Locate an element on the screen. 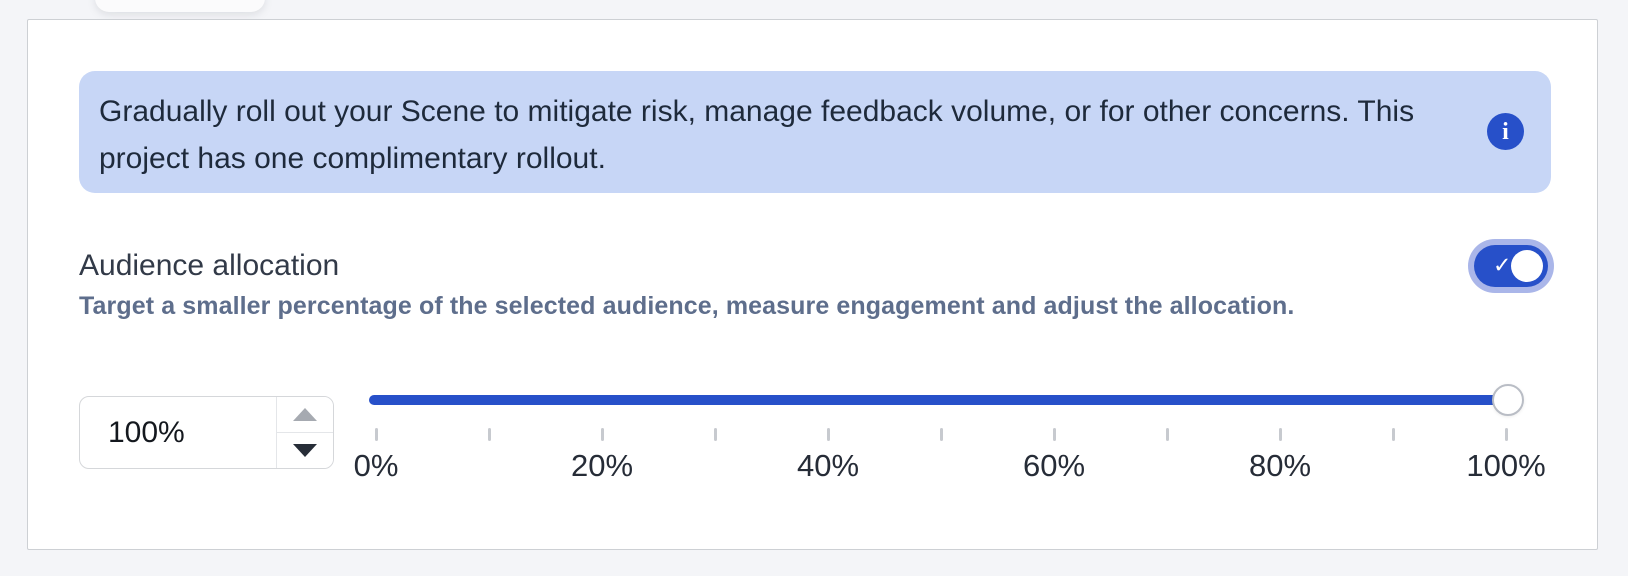 The height and width of the screenshot is (576, 1628). stepper is located at coordinates (304, 432).